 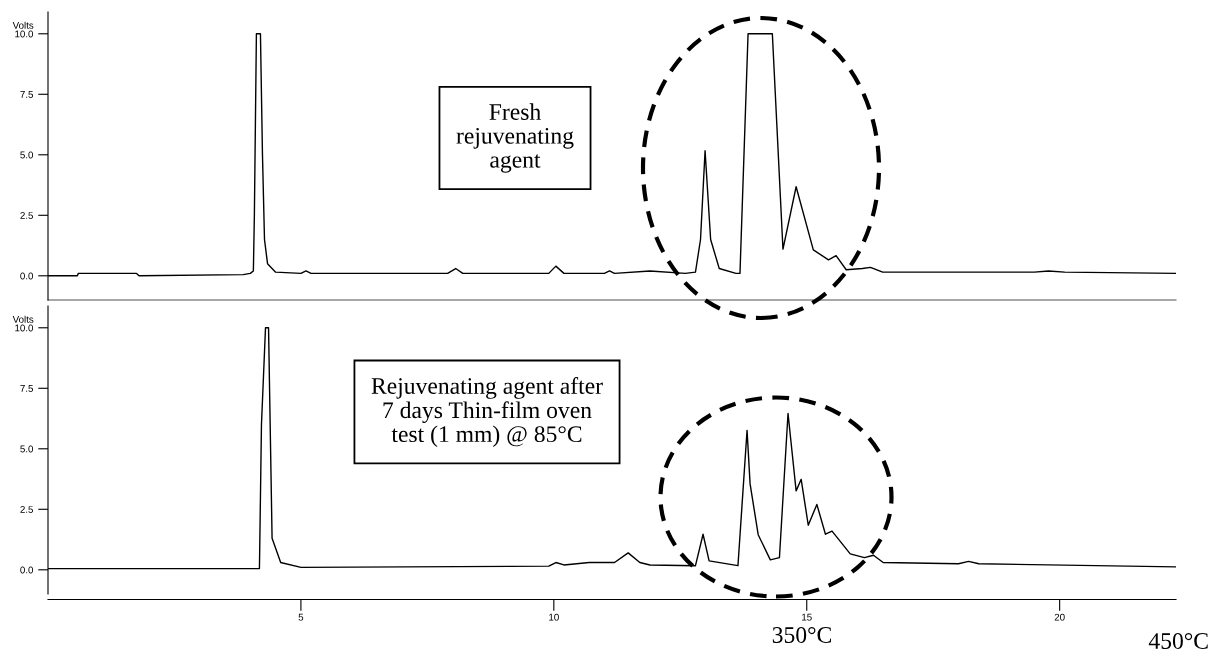 What do you see at coordinates (807, 617) in the screenshot?
I see `x-tick-label: 15` at bounding box center [807, 617].